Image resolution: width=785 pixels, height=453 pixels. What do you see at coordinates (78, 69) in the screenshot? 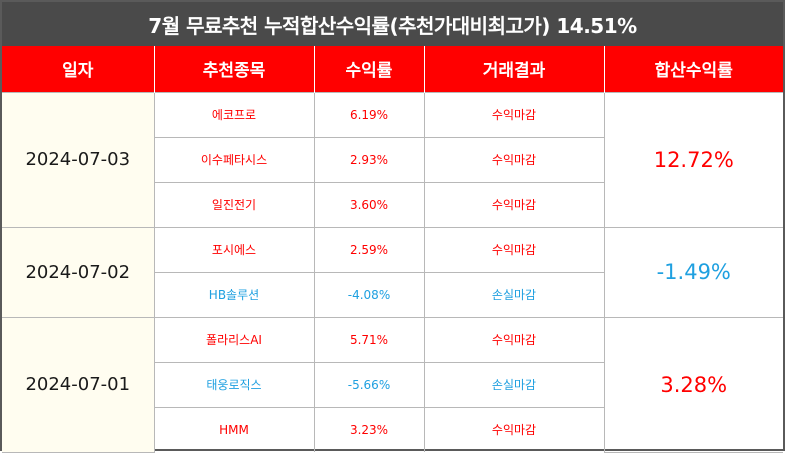
I see `header-date: 일자` at bounding box center [78, 69].